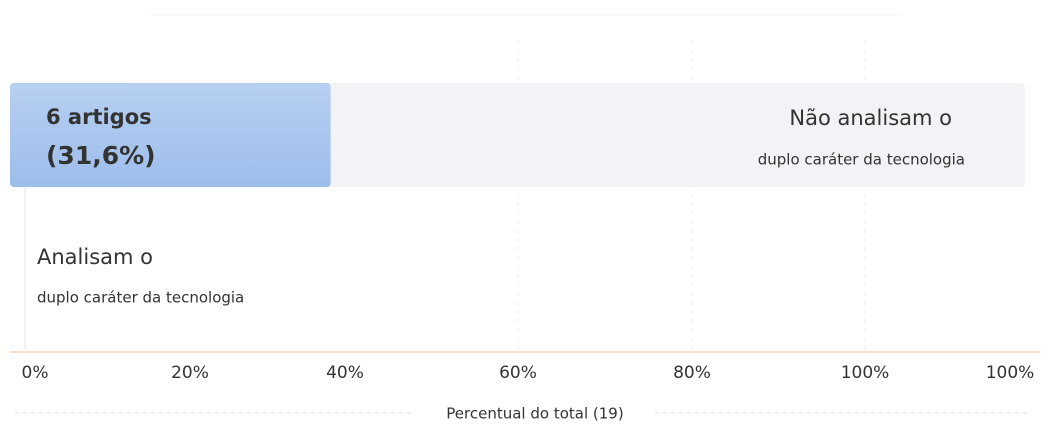 The width and height of the screenshot is (1045, 441). Describe the element at coordinates (692, 373) in the screenshot. I see `x-tick-label: 80%` at that location.